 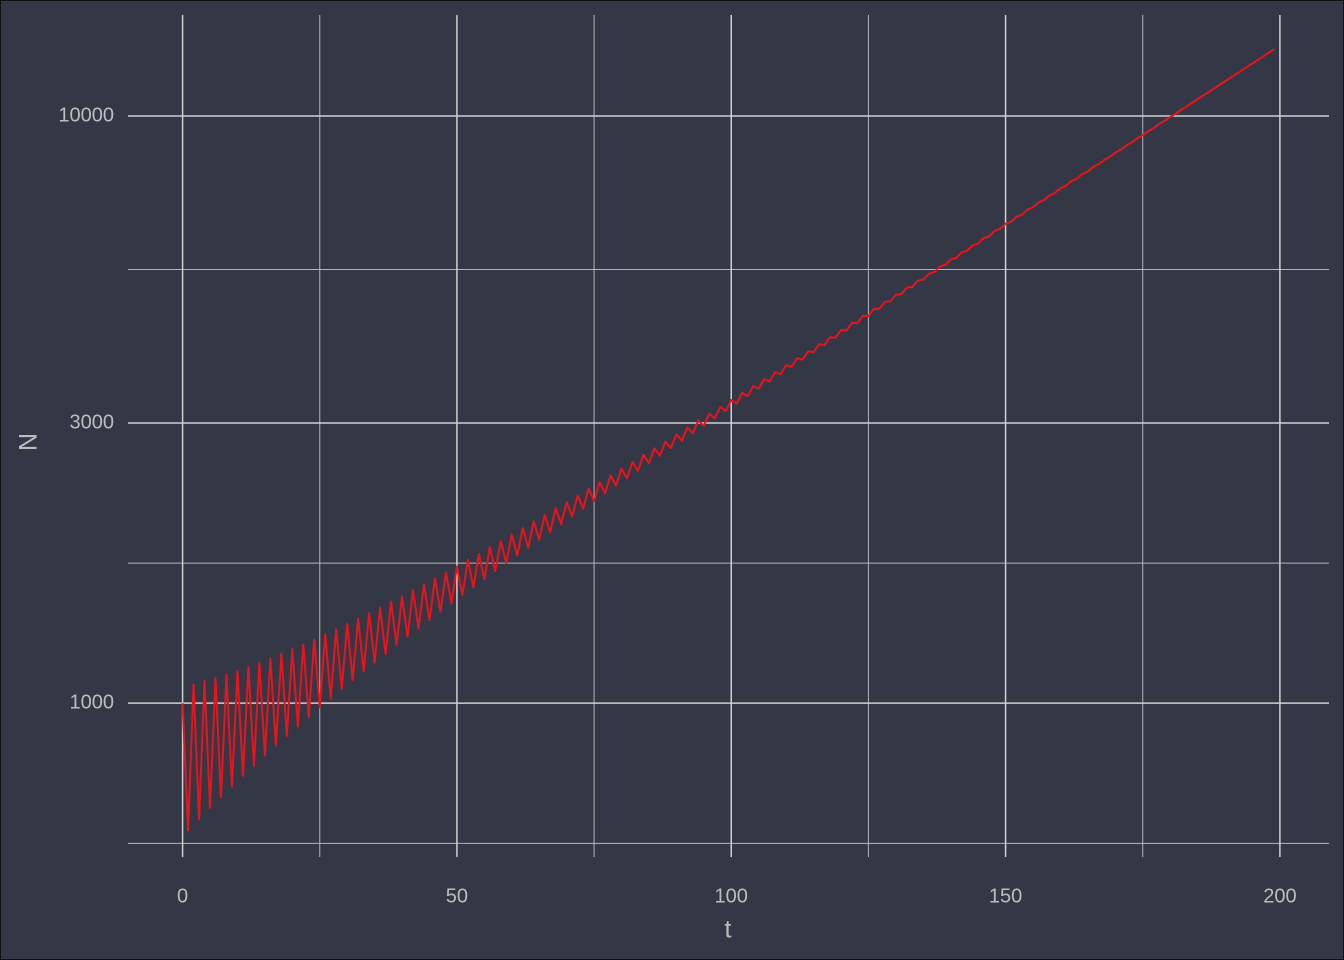 What do you see at coordinates (1005, 896) in the screenshot?
I see `x-tick-label: 150` at bounding box center [1005, 896].